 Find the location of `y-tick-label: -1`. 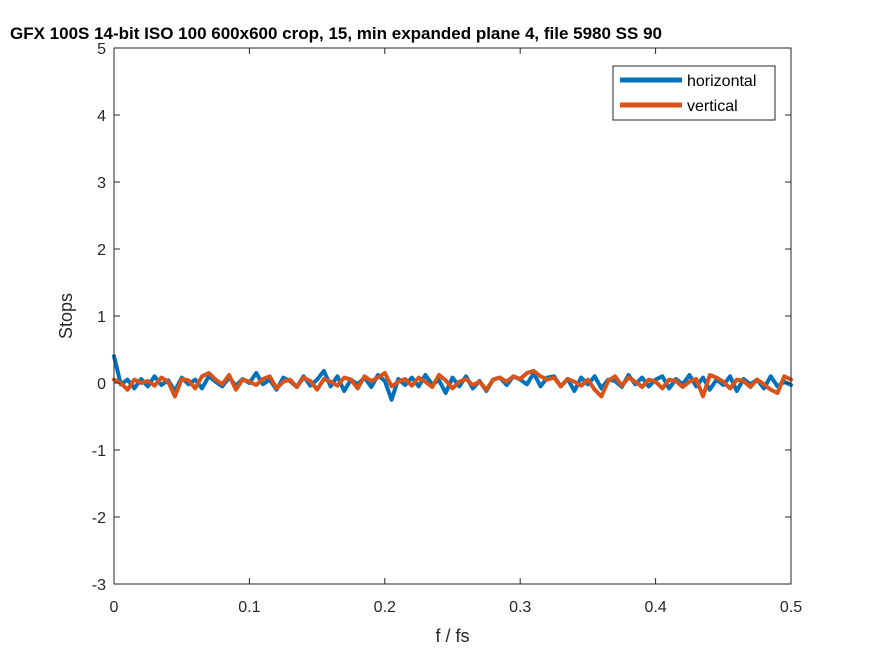

y-tick-label: -1 is located at coordinates (99, 451).